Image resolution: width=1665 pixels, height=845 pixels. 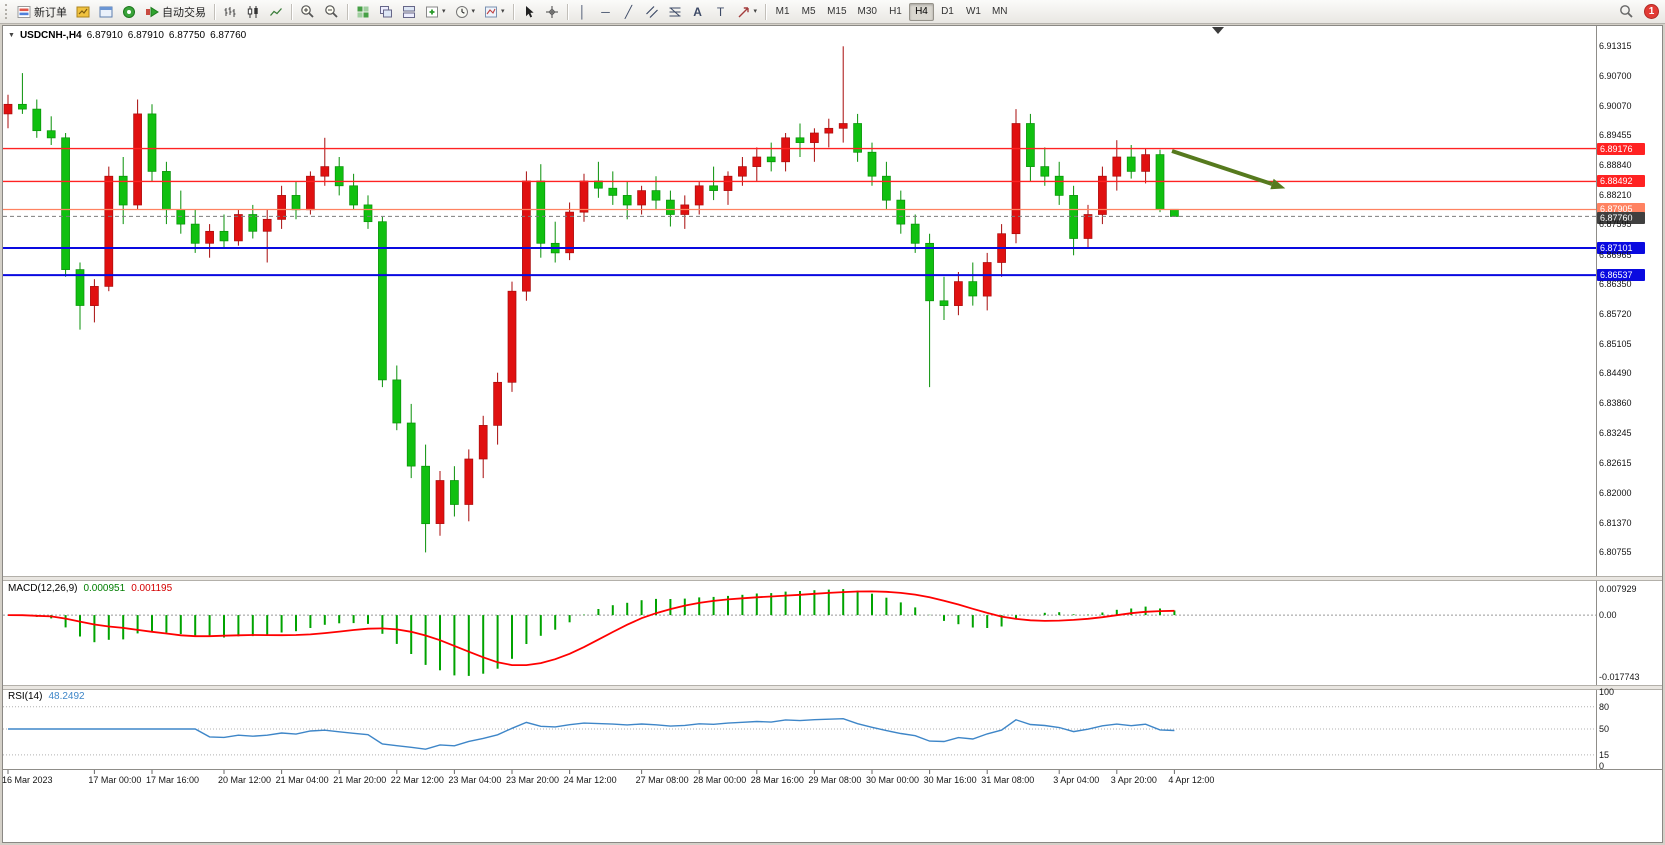 I want to click on rsi-name: RSI(14), so click(x=25, y=696).